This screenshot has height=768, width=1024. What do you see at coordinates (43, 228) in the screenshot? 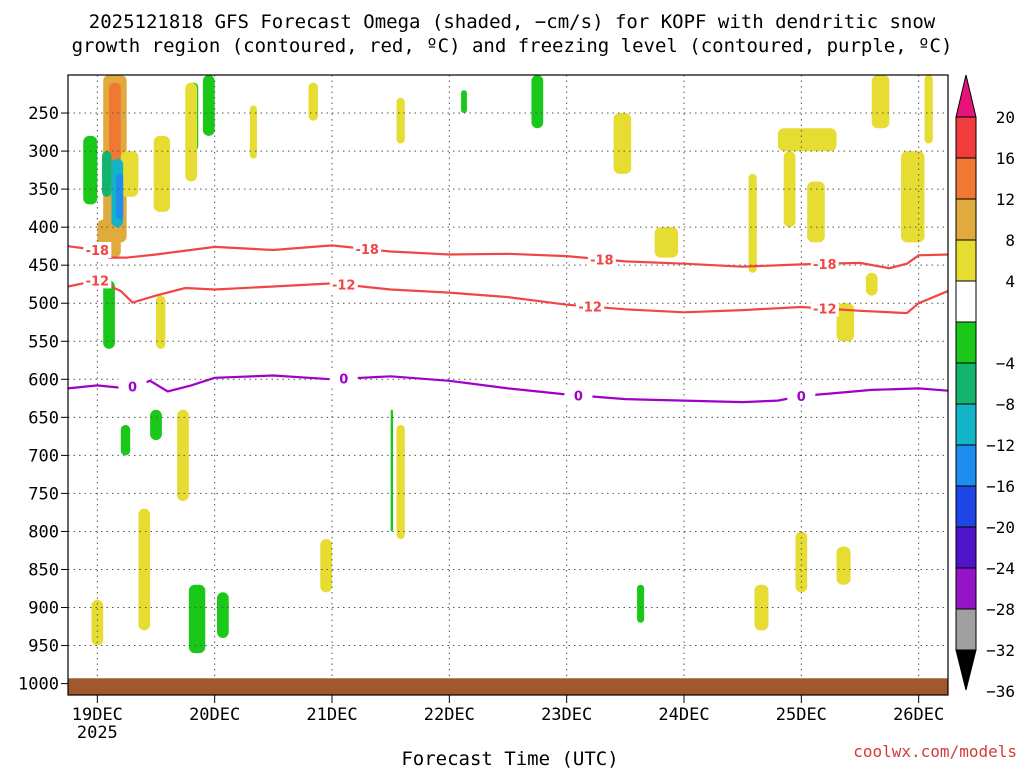
I see `y-tick-label: 400` at bounding box center [43, 228].